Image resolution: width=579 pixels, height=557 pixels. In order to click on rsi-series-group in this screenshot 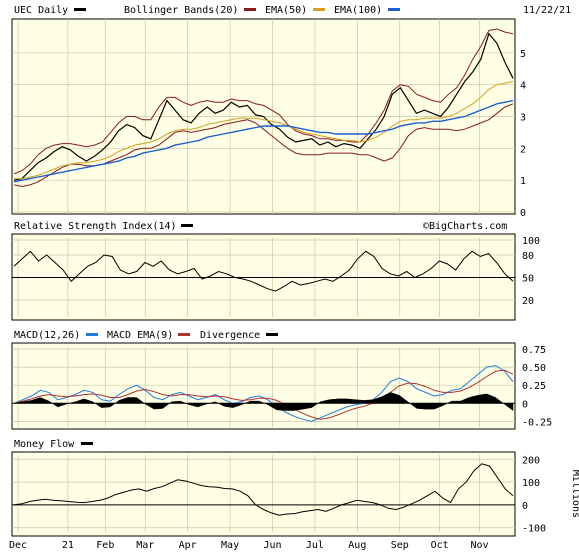, I will do `click(263, 271)`.